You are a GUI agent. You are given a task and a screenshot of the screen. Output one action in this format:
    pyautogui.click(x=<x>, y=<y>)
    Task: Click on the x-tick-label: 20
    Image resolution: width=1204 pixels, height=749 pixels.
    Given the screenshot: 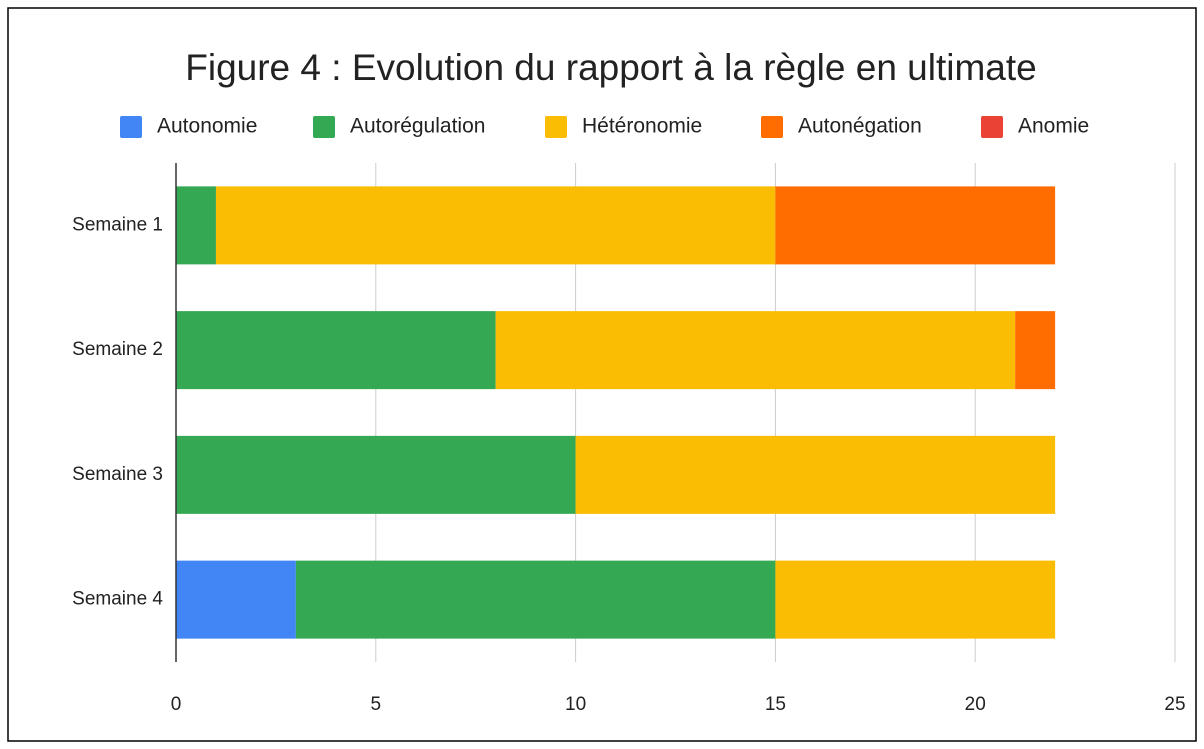 What is the action you would take?
    pyautogui.click(x=975, y=704)
    